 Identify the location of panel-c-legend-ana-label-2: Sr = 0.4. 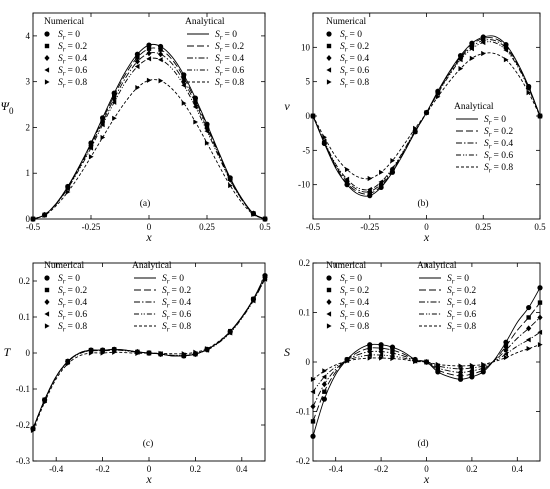
(176, 304).